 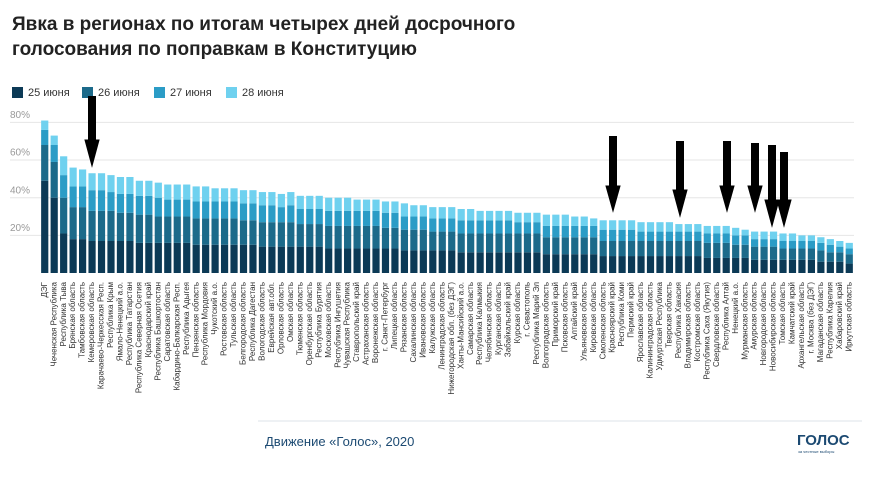 I want to click on x-tick-label: Республика Крым, so click(x=110, y=315).